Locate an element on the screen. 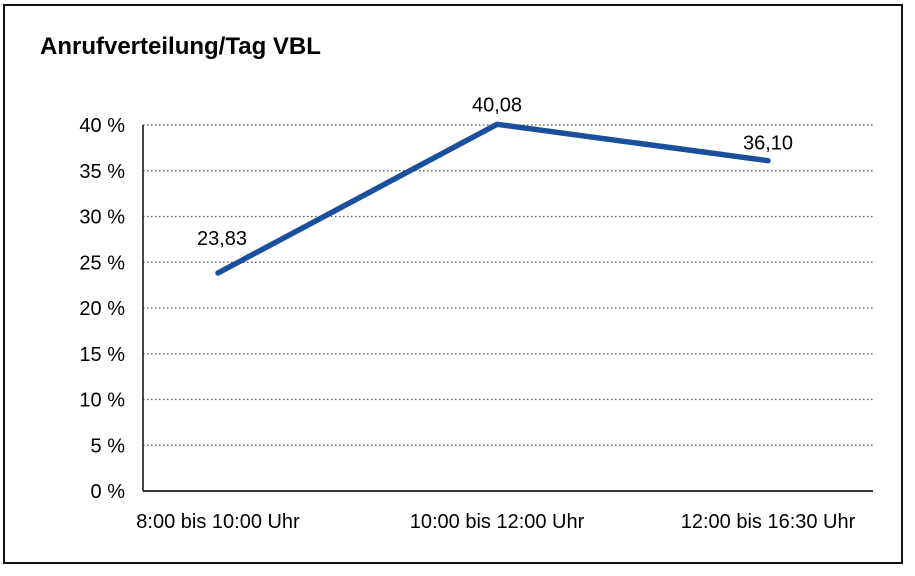 The width and height of the screenshot is (915, 576). y-tick-label: 20 % is located at coordinates (102, 309).